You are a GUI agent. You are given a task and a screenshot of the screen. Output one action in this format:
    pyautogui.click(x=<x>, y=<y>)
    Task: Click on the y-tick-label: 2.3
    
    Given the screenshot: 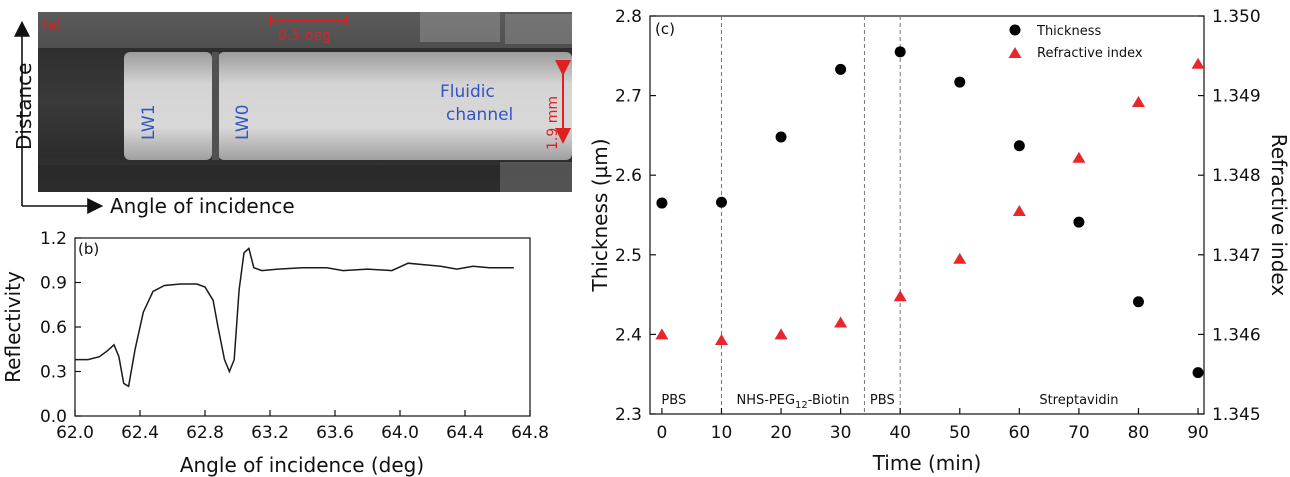 What is the action you would take?
    pyautogui.click(x=628, y=415)
    